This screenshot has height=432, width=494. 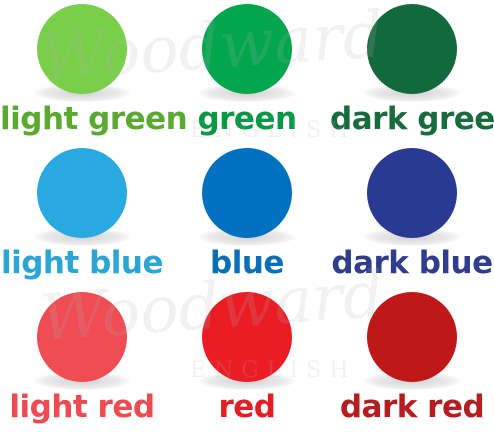 What do you see at coordinates (247, 337) in the screenshot?
I see `color-circle-red` at bounding box center [247, 337].